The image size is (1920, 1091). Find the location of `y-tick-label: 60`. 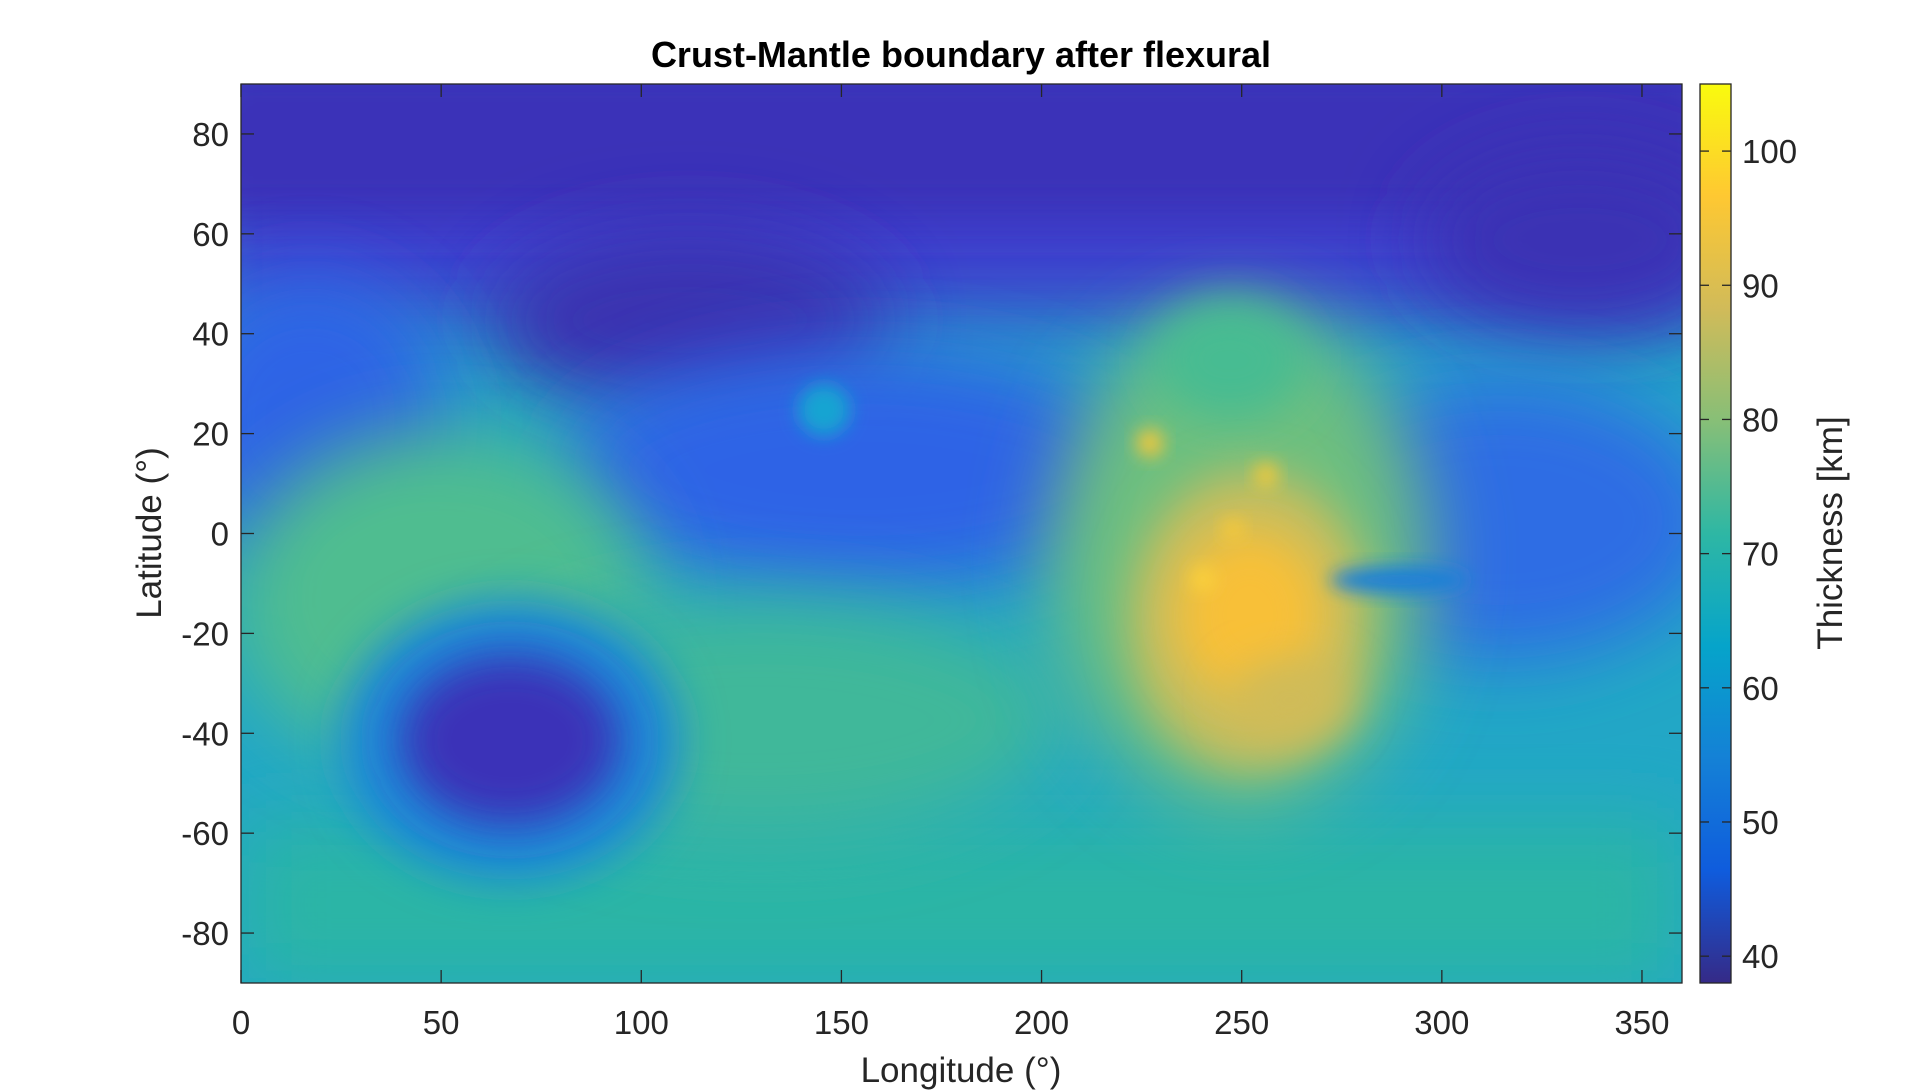

y-tick-label: 60 is located at coordinates (210, 234).